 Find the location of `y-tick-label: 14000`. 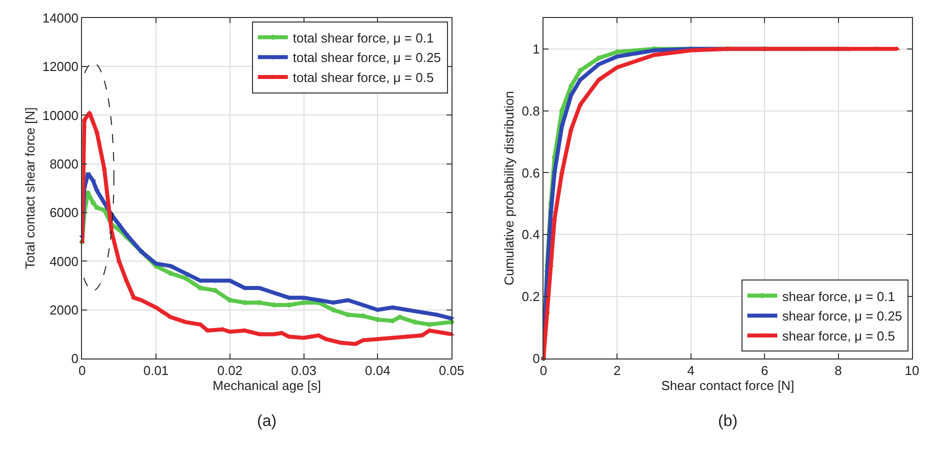

y-tick-label: 14000 is located at coordinates (60, 18).